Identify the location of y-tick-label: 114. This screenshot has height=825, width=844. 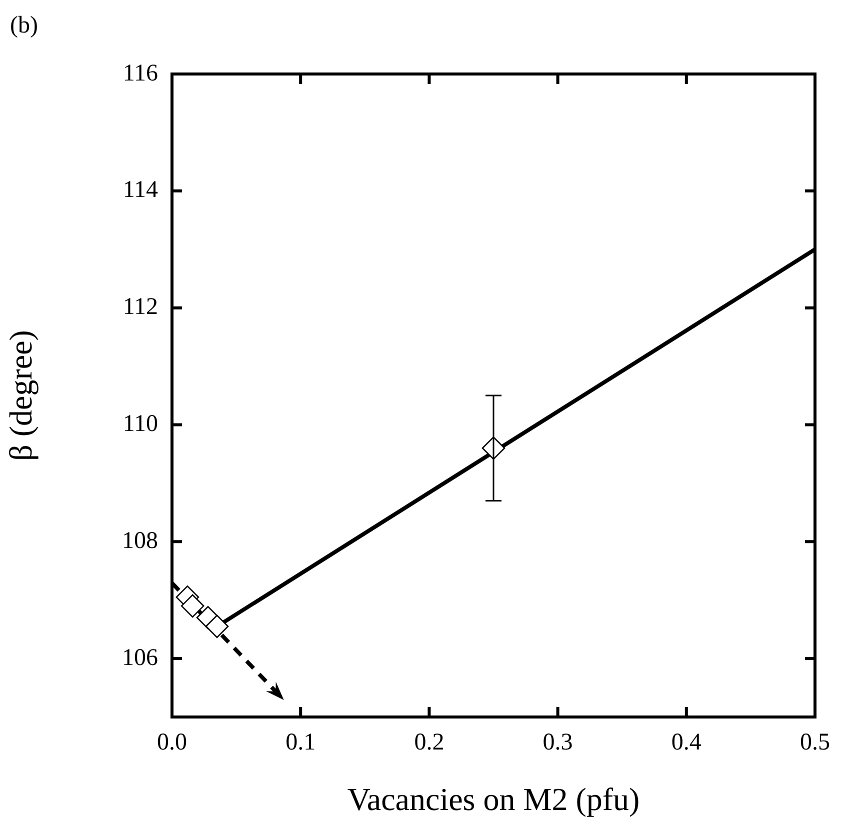
(140, 190).